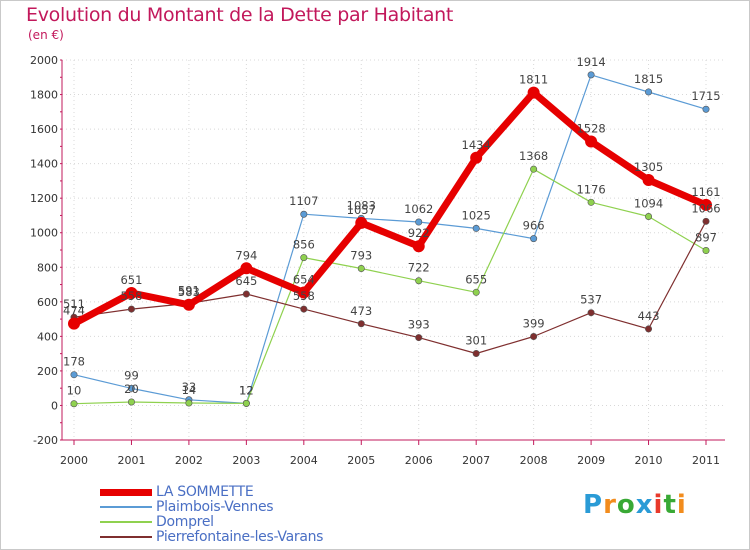 This screenshot has height=550, width=750. Describe the element at coordinates (44, 129) in the screenshot. I see `y-tick-label: 1600` at that location.